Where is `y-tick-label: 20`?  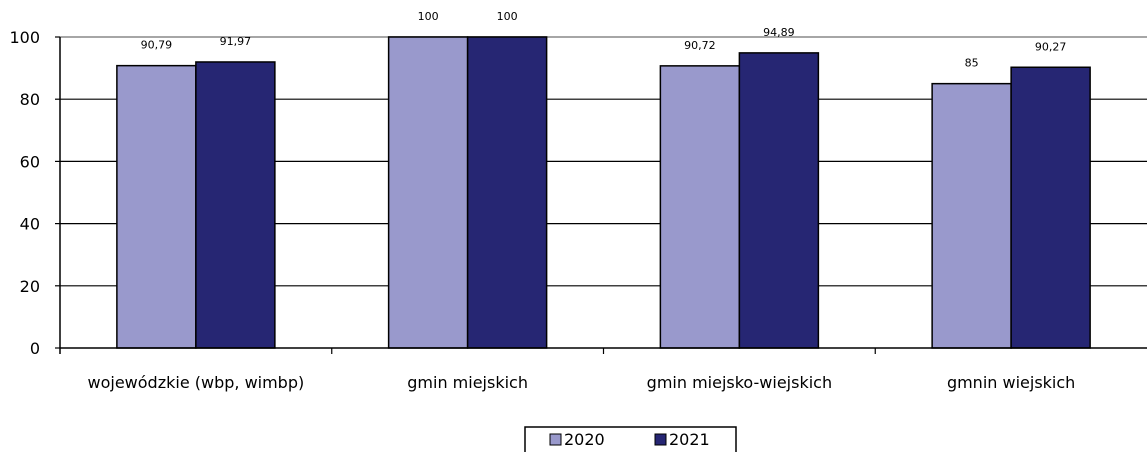 y-tick-label: 20 is located at coordinates (30, 286).